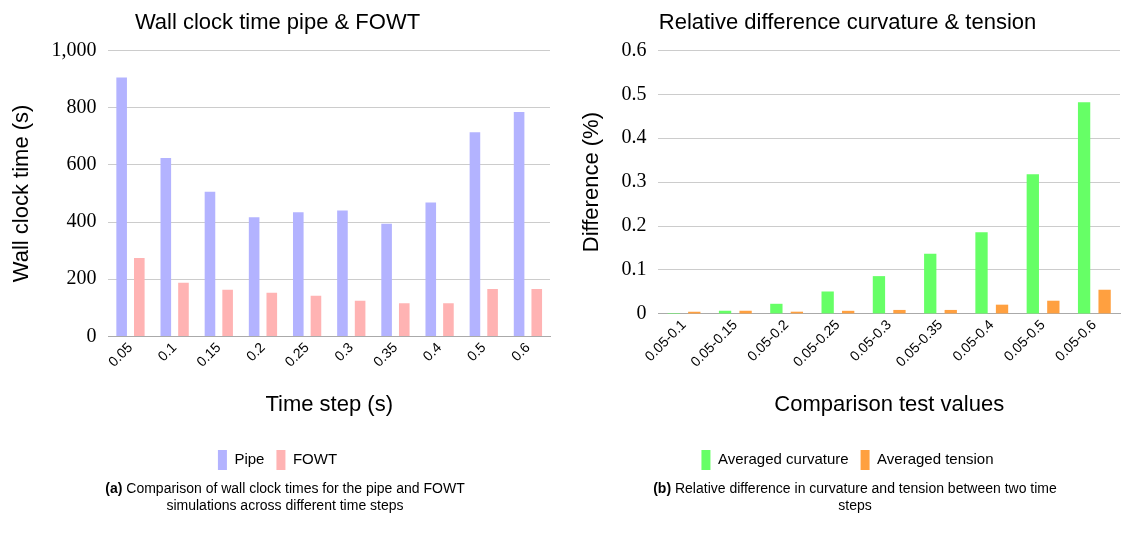 Image resolution: width=1140 pixels, height=550 pixels. Describe the element at coordinates (285, 497) in the screenshot. I see `text: (a) Comparison of wall clock times for the pipe and FOWT simulations across different time steps` at that location.